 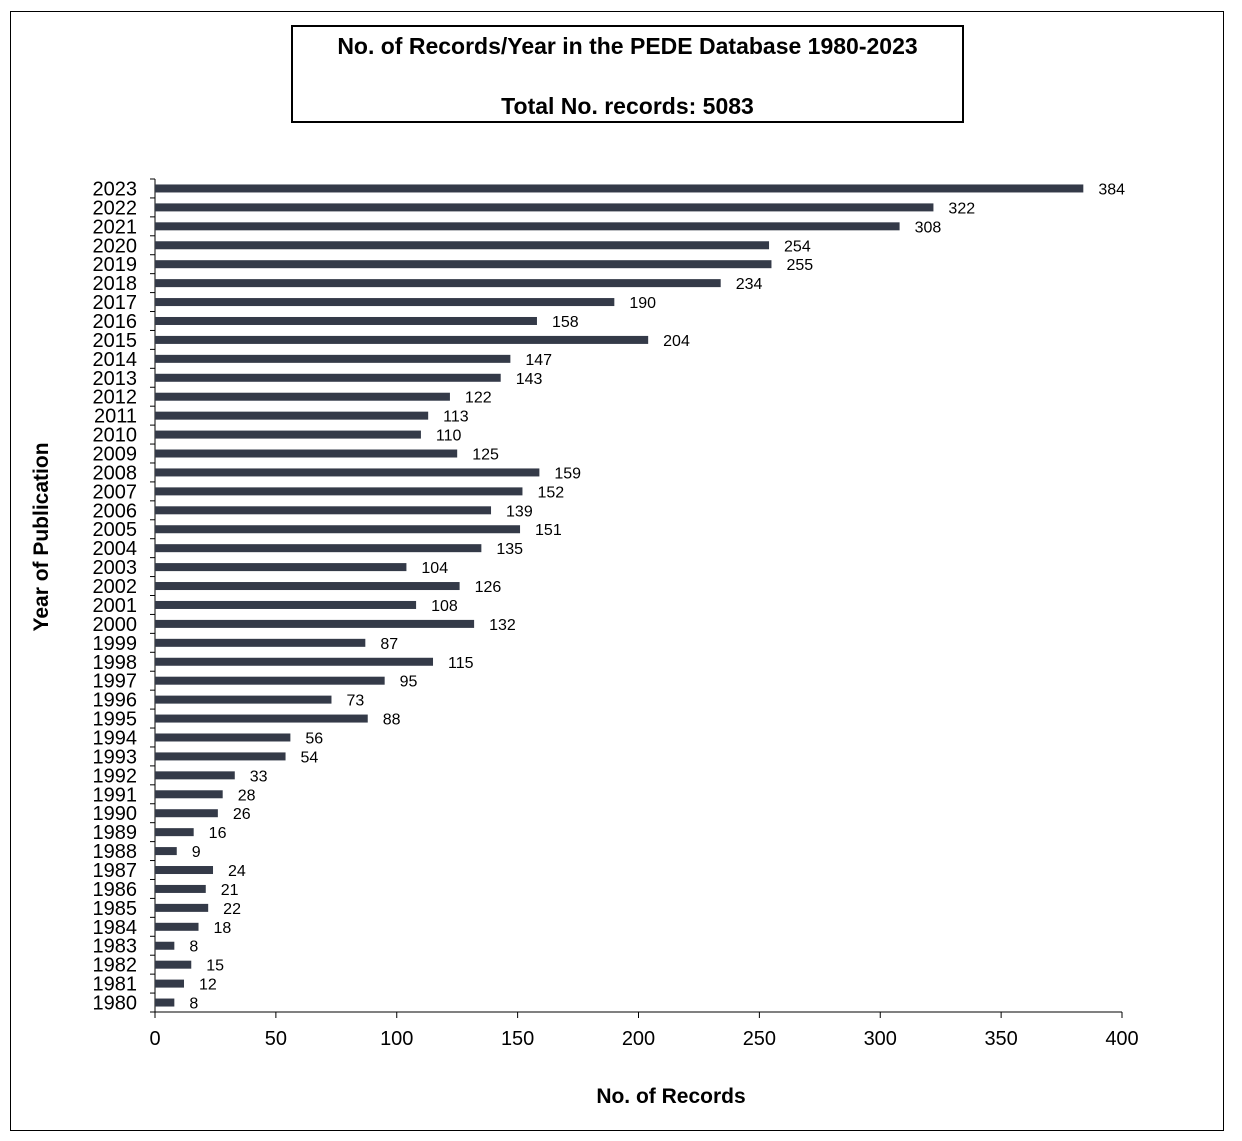 What do you see at coordinates (759, 1039) in the screenshot?
I see `x-tick-label: 250` at bounding box center [759, 1039].